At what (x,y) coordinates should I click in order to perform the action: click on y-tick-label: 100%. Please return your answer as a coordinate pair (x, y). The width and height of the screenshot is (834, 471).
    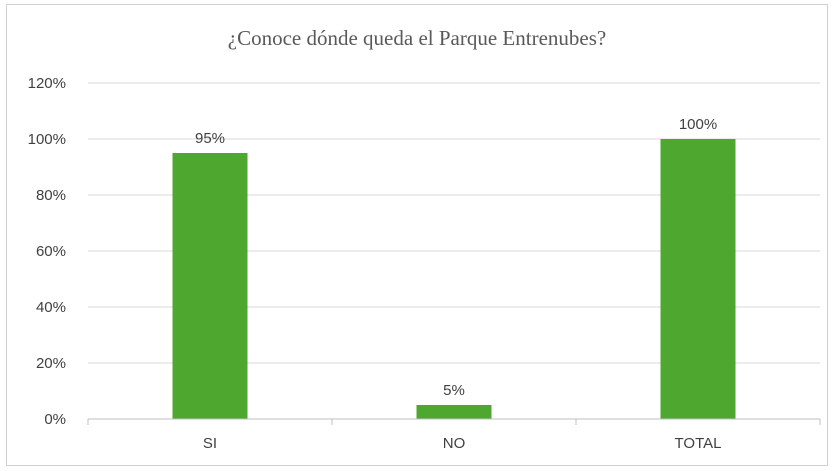
    Looking at the image, I should click on (47, 139).